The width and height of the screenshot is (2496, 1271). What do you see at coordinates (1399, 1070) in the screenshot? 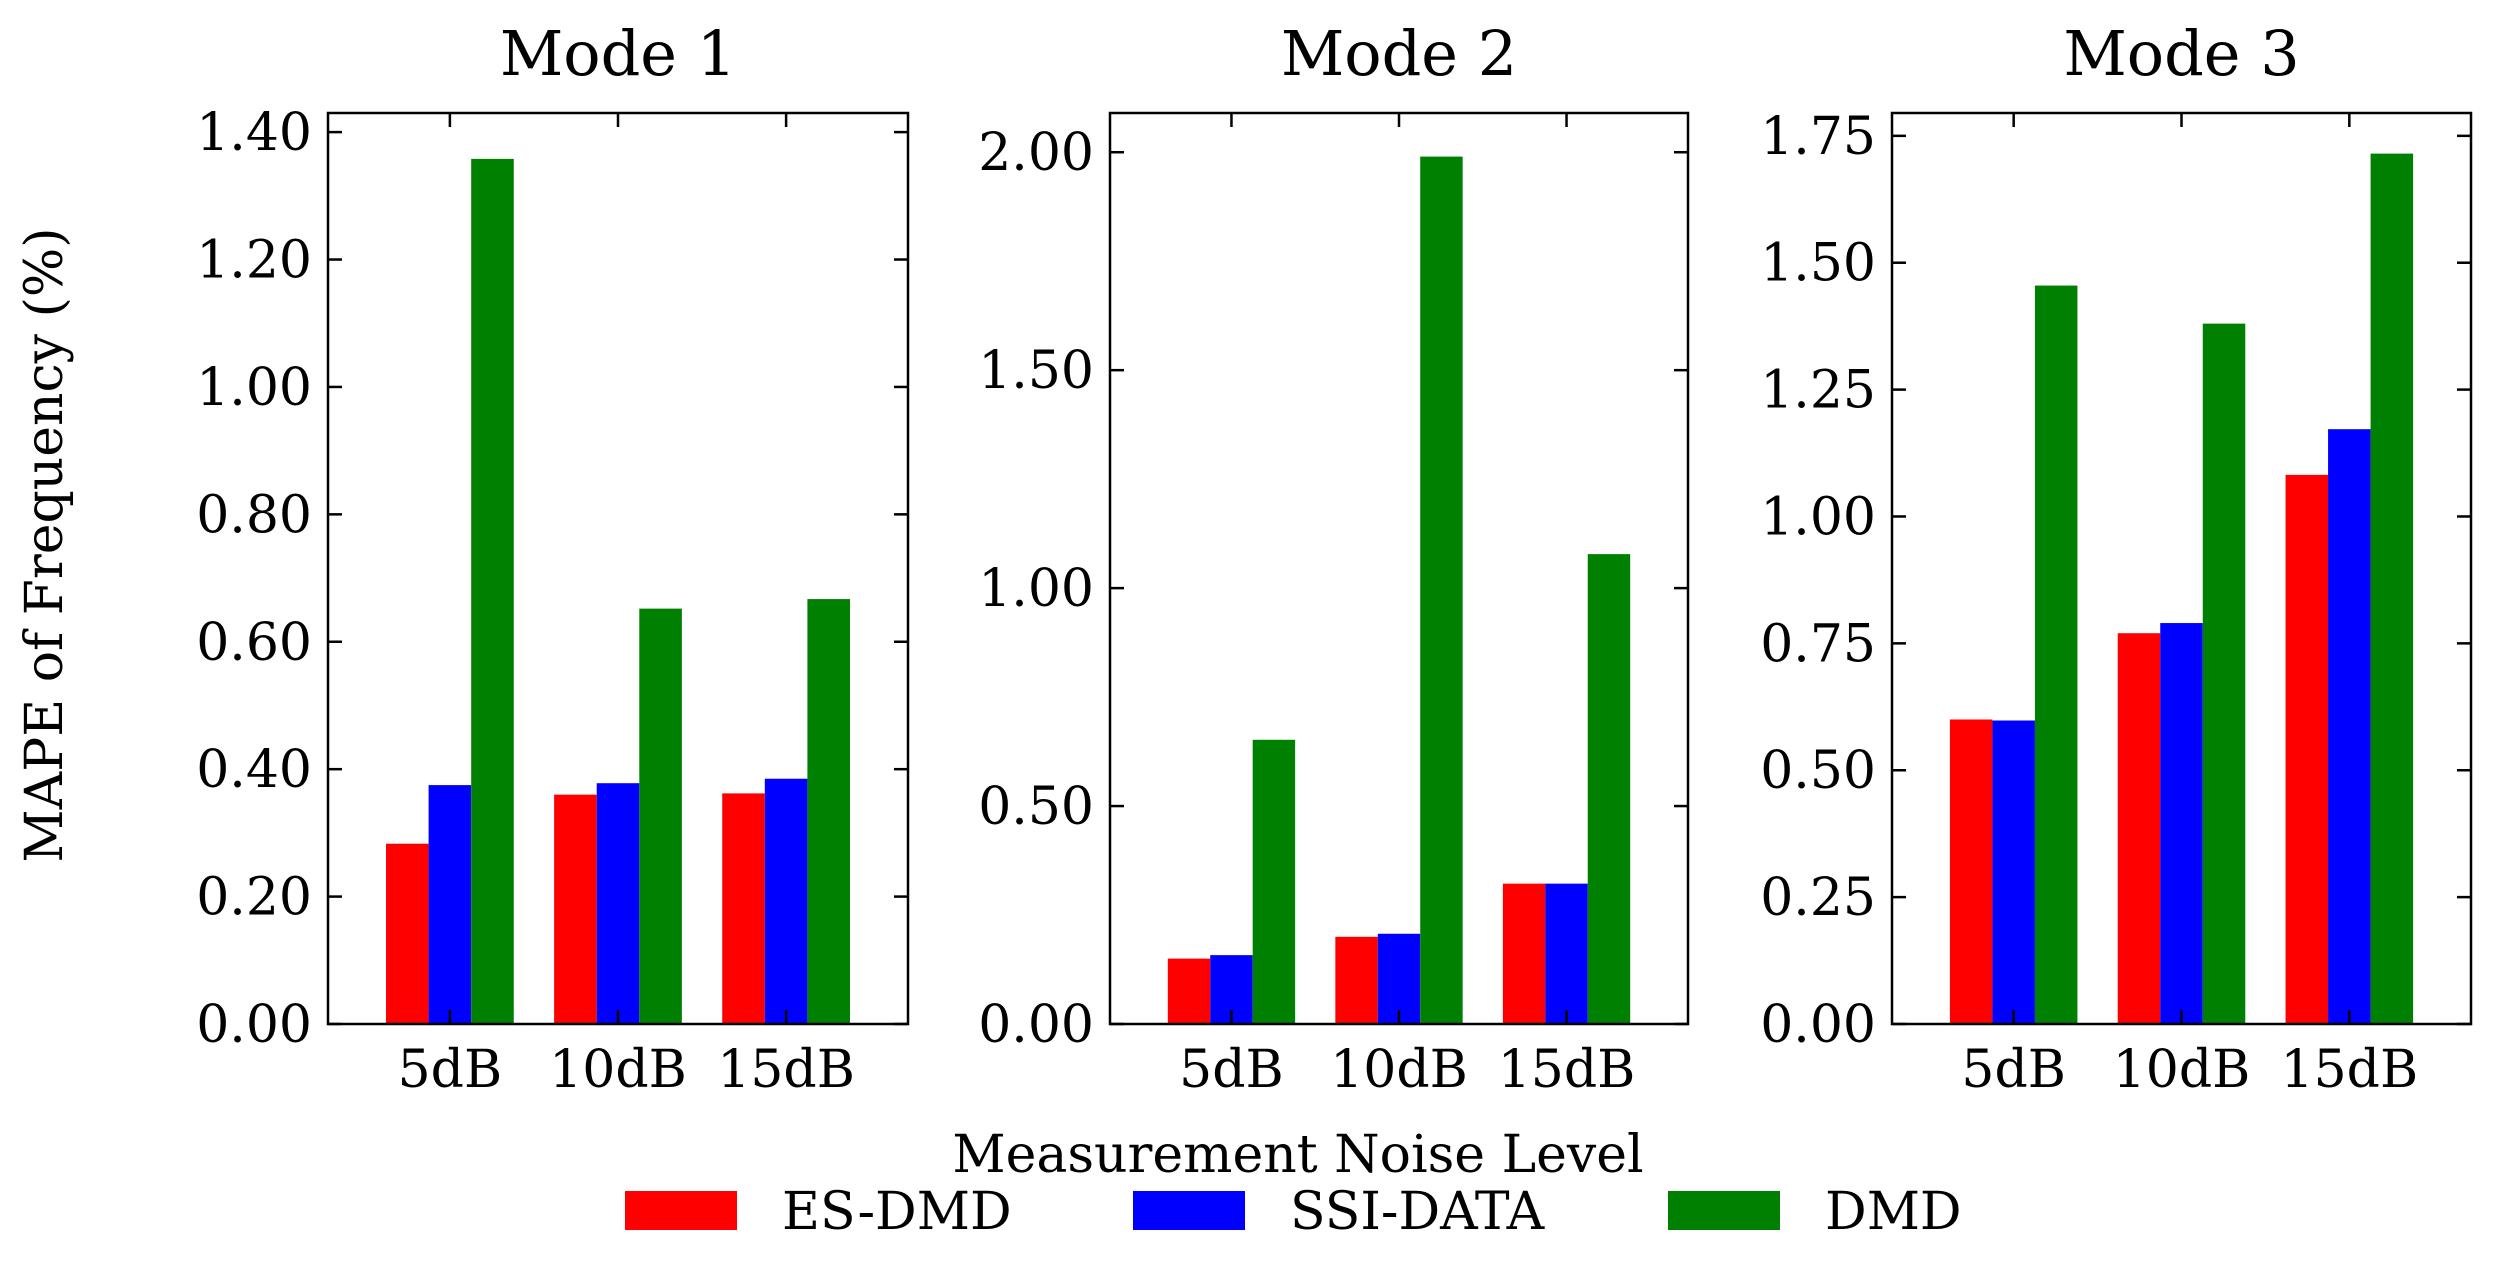
I see `panel-2-xtick-label: 10dB` at bounding box center [1399, 1070].